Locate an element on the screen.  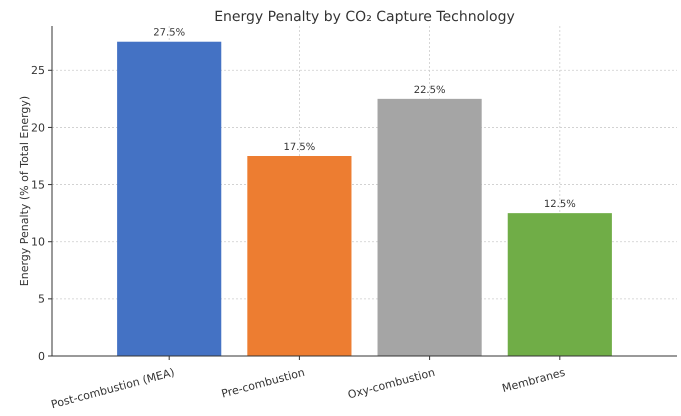
y-tick-label: 20 is located at coordinates (38, 127).